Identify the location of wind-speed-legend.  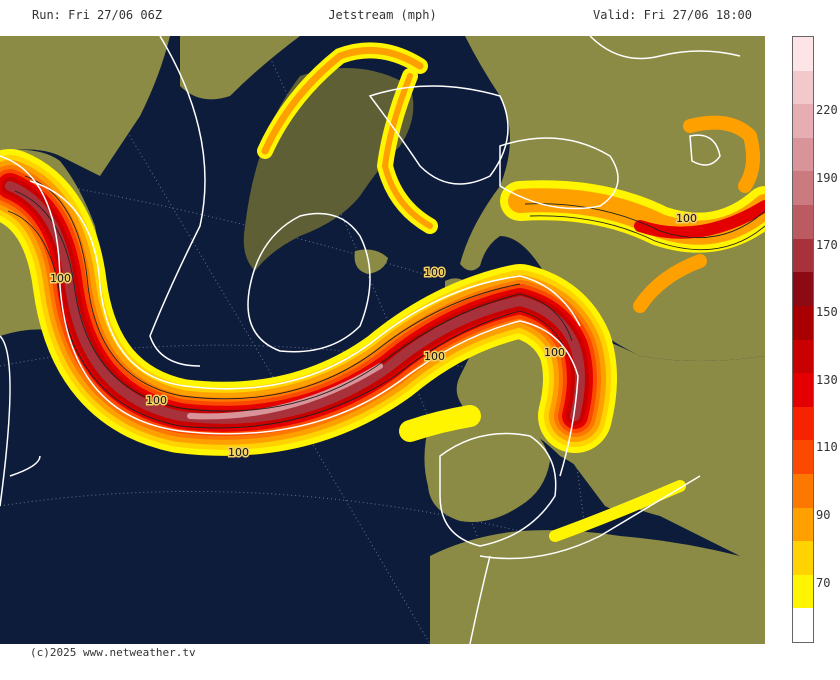
(803, 339).